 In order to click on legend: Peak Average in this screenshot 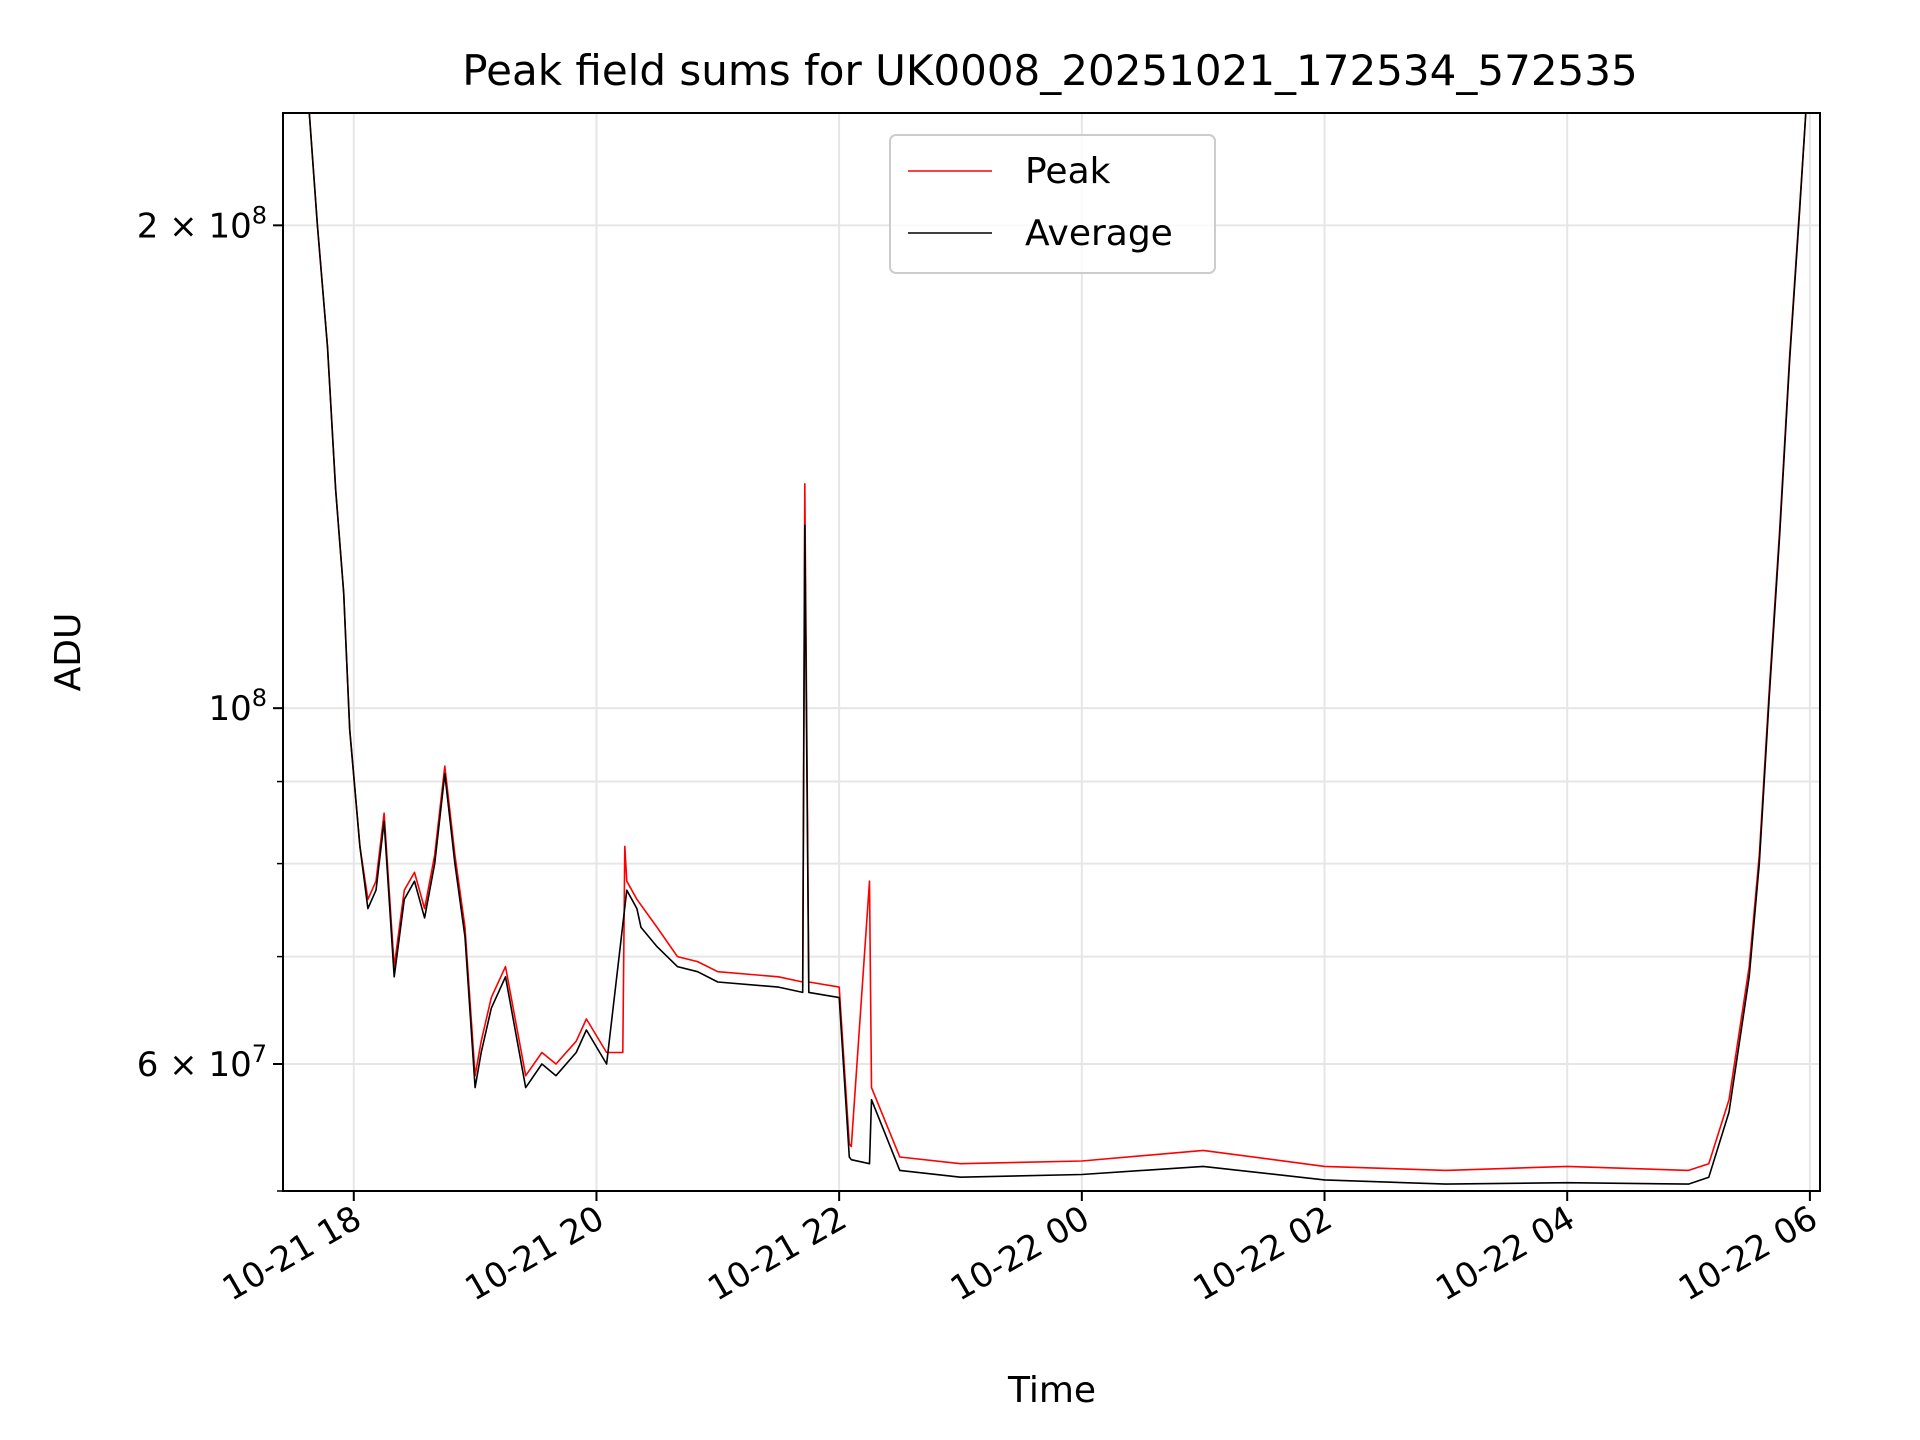, I will do `click(1052, 204)`.